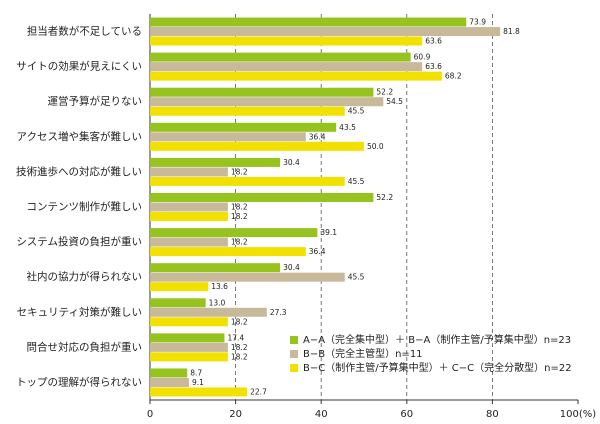 The image size is (600, 424). Describe the element at coordinates (150, 414) in the screenshot. I see `x-tick-label: 0` at that location.